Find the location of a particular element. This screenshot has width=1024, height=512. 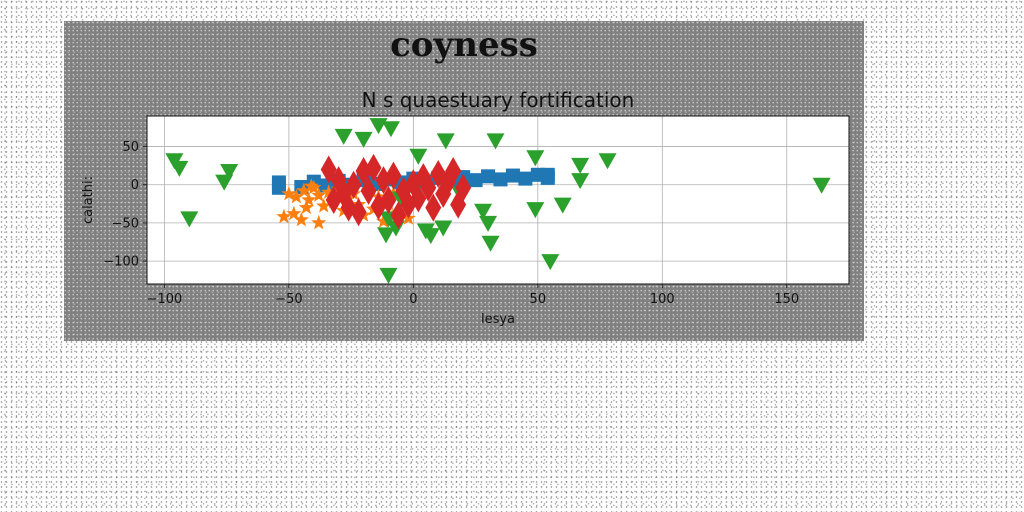

x-tick-label: 50 is located at coordinates (538, 299).